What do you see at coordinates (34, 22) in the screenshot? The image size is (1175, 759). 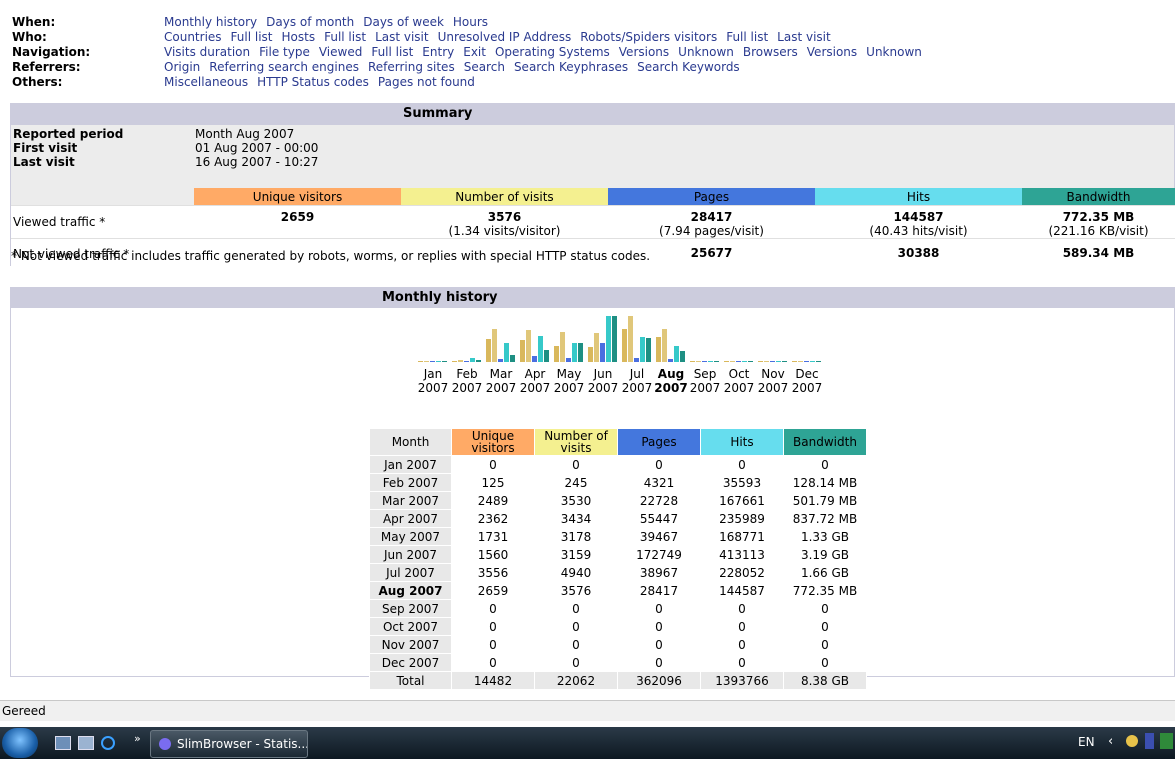 I see `nav-row-label: When:` at bounding box center [34, 22].